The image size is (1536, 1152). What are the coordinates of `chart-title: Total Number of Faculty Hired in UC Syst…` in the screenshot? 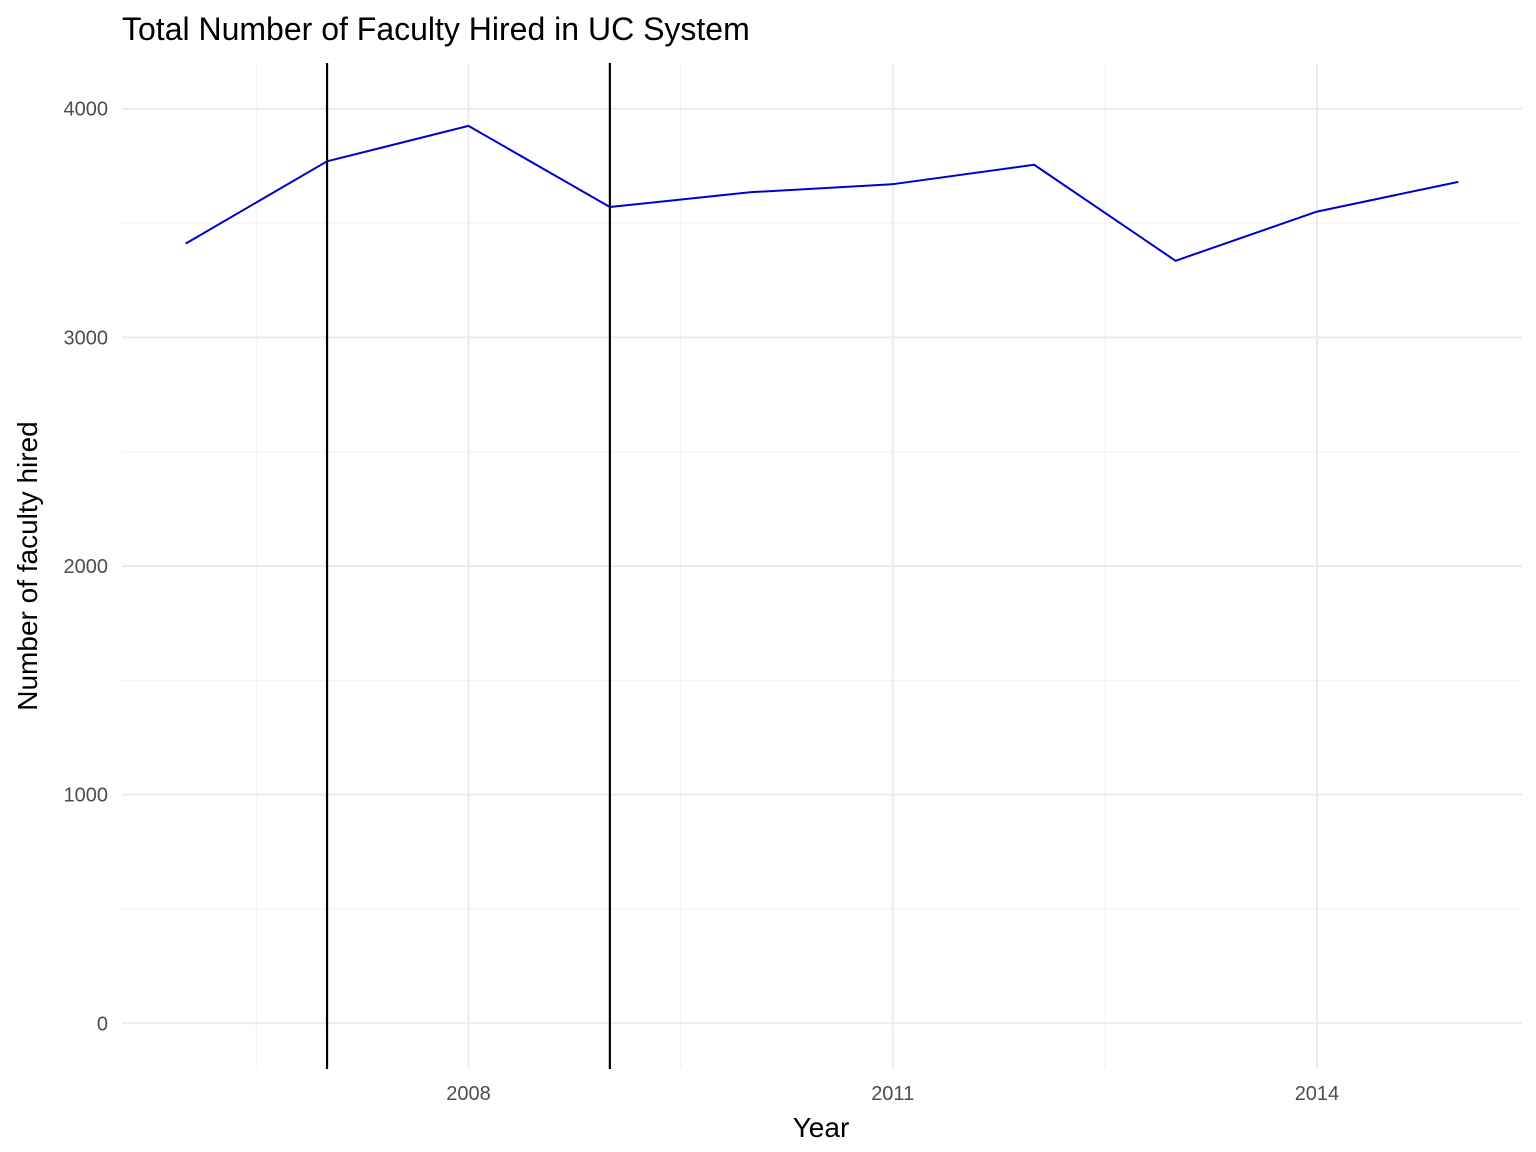 It's located at (436, 29).